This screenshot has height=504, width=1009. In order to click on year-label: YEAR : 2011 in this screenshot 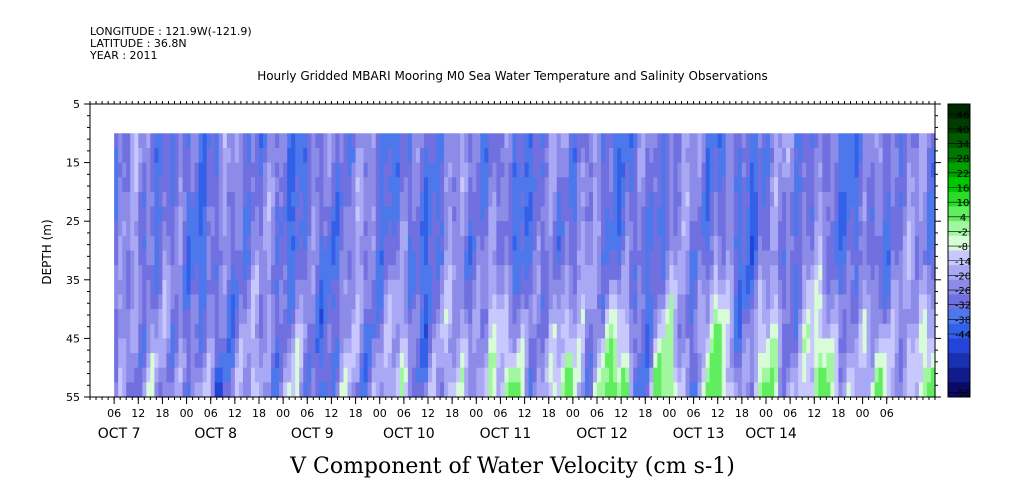, I will do `click(124, 55)`.